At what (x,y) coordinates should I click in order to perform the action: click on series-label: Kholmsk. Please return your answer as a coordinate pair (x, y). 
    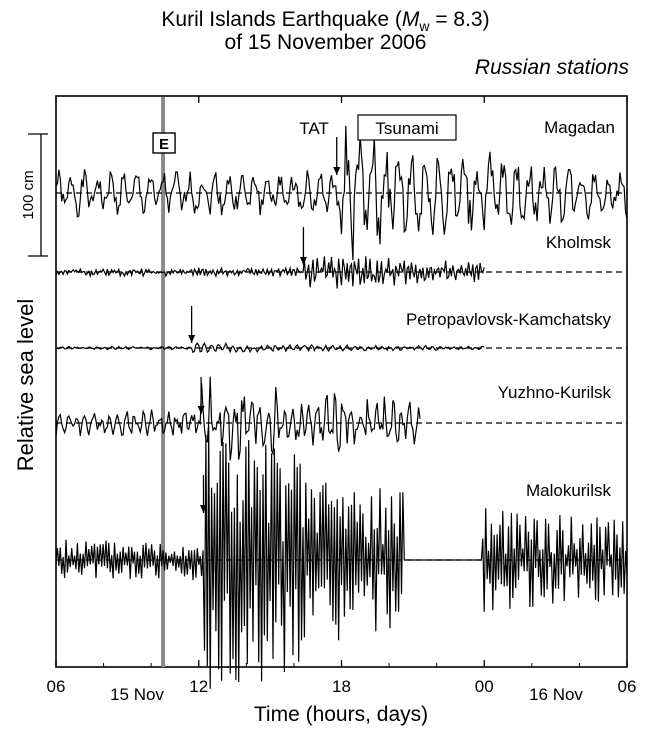
    Looking at the image, I should click on (579, 242).